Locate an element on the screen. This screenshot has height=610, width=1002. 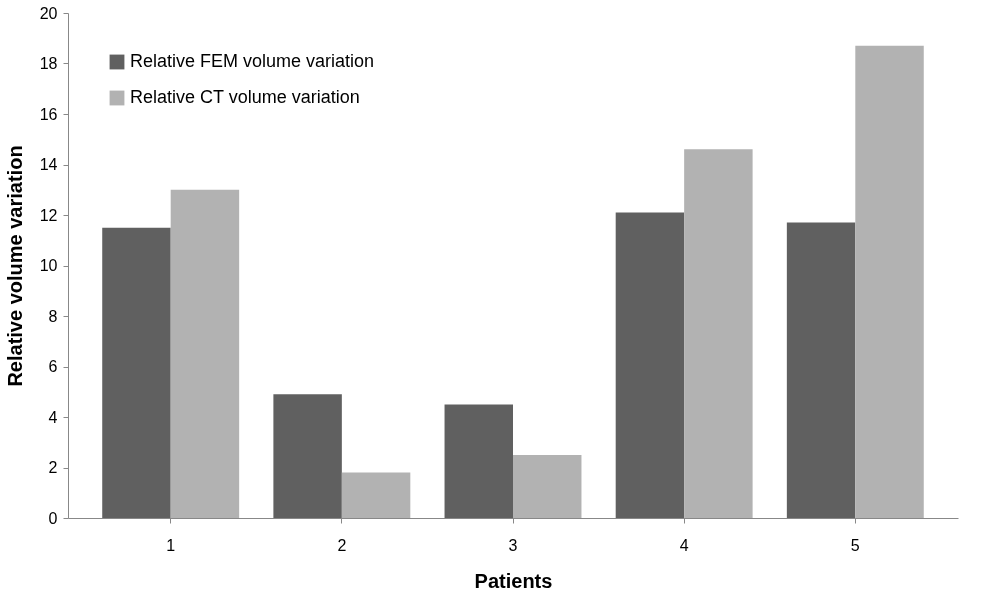
x-tick-label: 1 is located at coordinates (171, 545).